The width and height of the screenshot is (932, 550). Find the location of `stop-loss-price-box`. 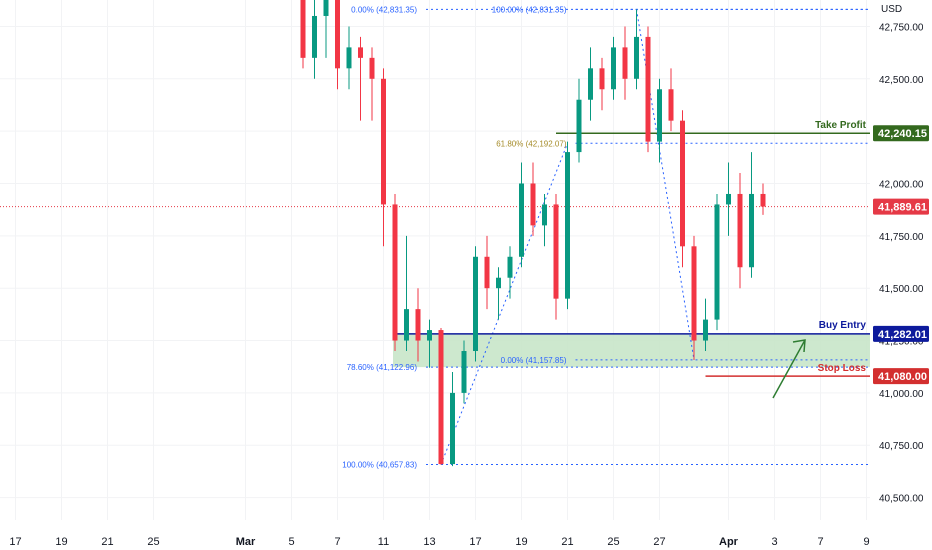

stop-loss-price-box is located at coordinates (901, 376).